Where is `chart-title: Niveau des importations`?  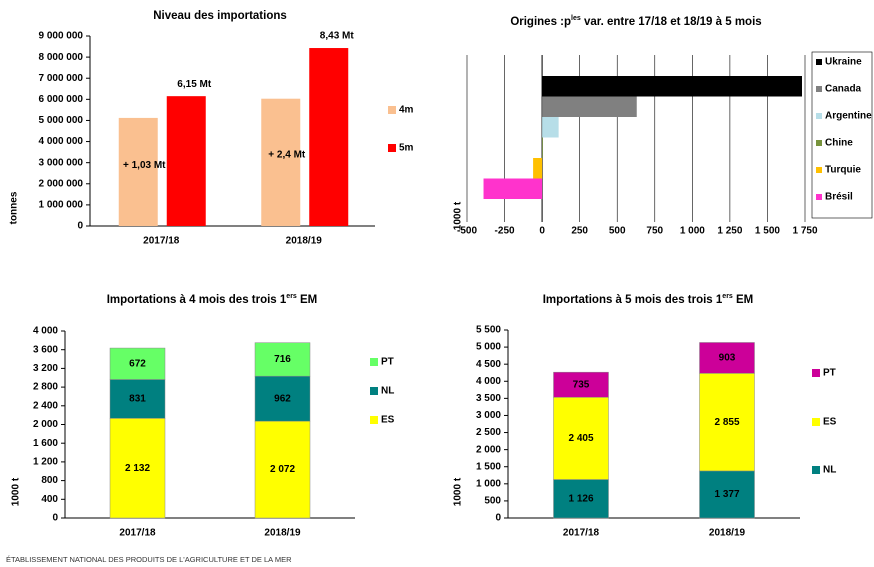
chart-title: Niveau des importations is located at coordinates (220, 16).